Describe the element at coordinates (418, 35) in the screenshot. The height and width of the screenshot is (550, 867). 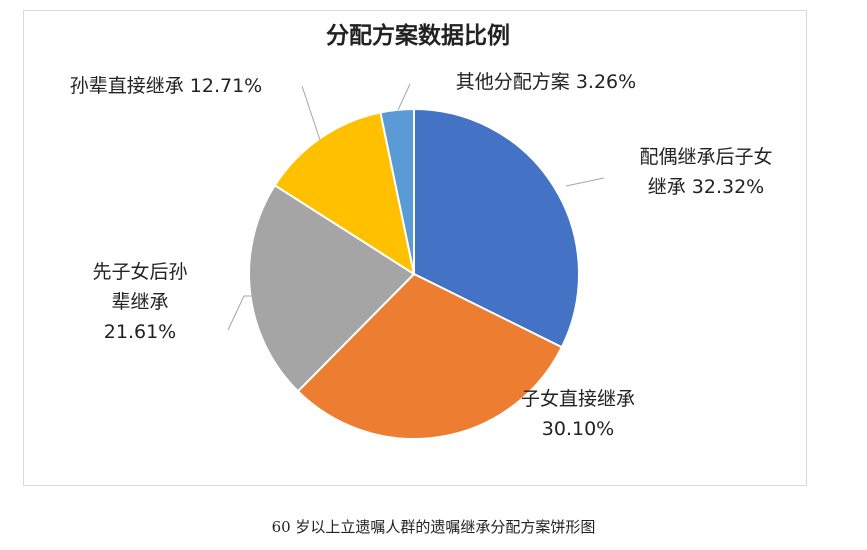
I see `chart-title: 分配方案数据比例` at that location.